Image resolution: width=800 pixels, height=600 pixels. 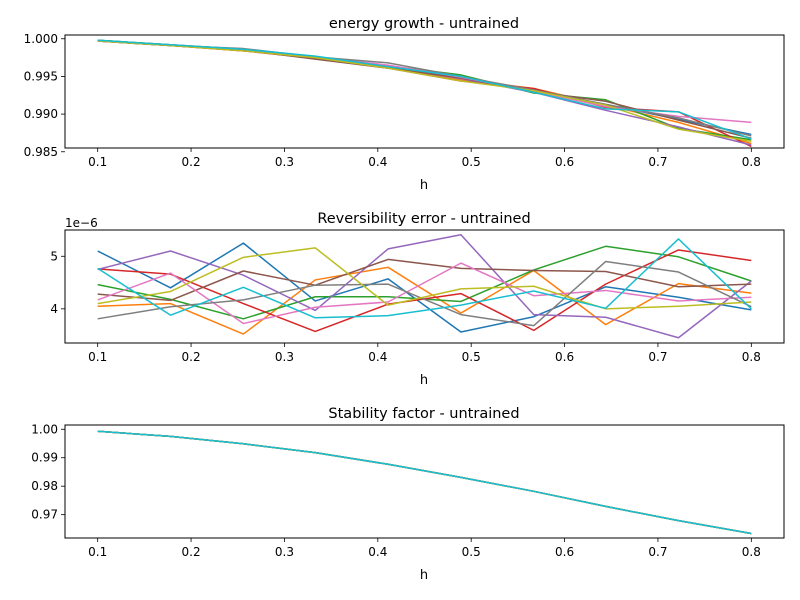 What do you see at coordinates (41, 152) in the screenshot?
I see `y-tick-label: 0.985` at bounding box center [41, 152].